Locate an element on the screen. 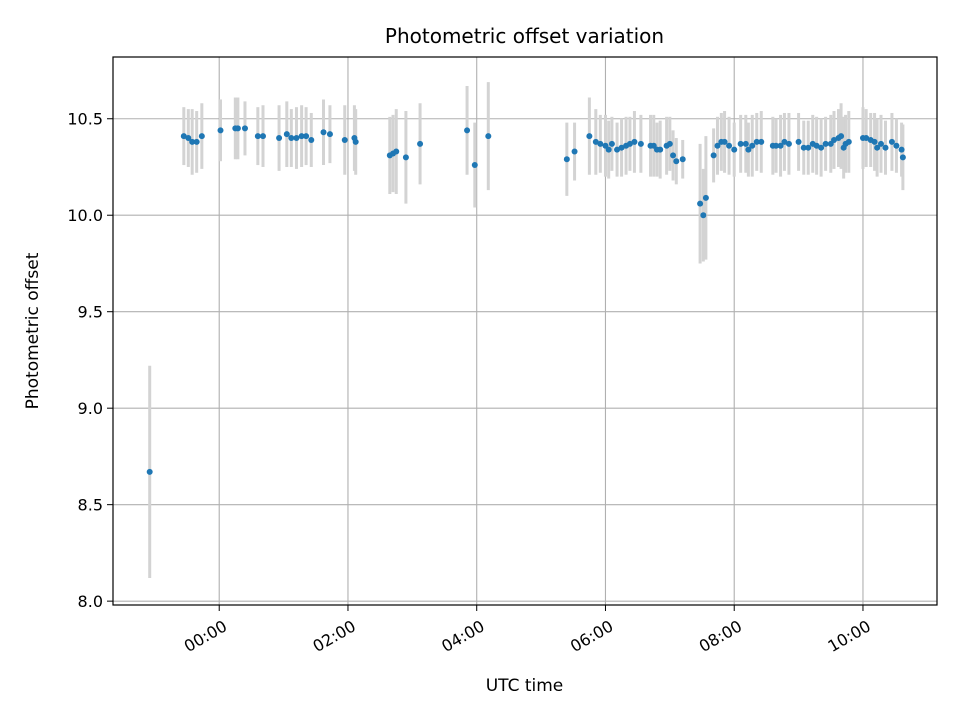  y-tick-label: 9.5 is located at coordinates (90, 312).